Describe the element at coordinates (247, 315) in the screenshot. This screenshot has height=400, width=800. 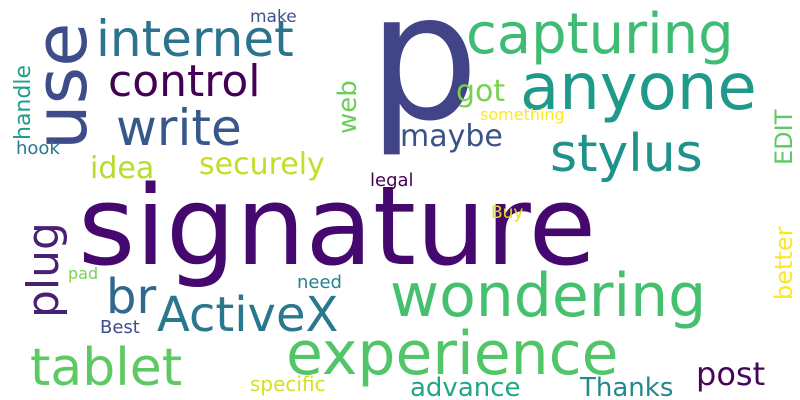
I see `word-activex: ActiveX` at that location.